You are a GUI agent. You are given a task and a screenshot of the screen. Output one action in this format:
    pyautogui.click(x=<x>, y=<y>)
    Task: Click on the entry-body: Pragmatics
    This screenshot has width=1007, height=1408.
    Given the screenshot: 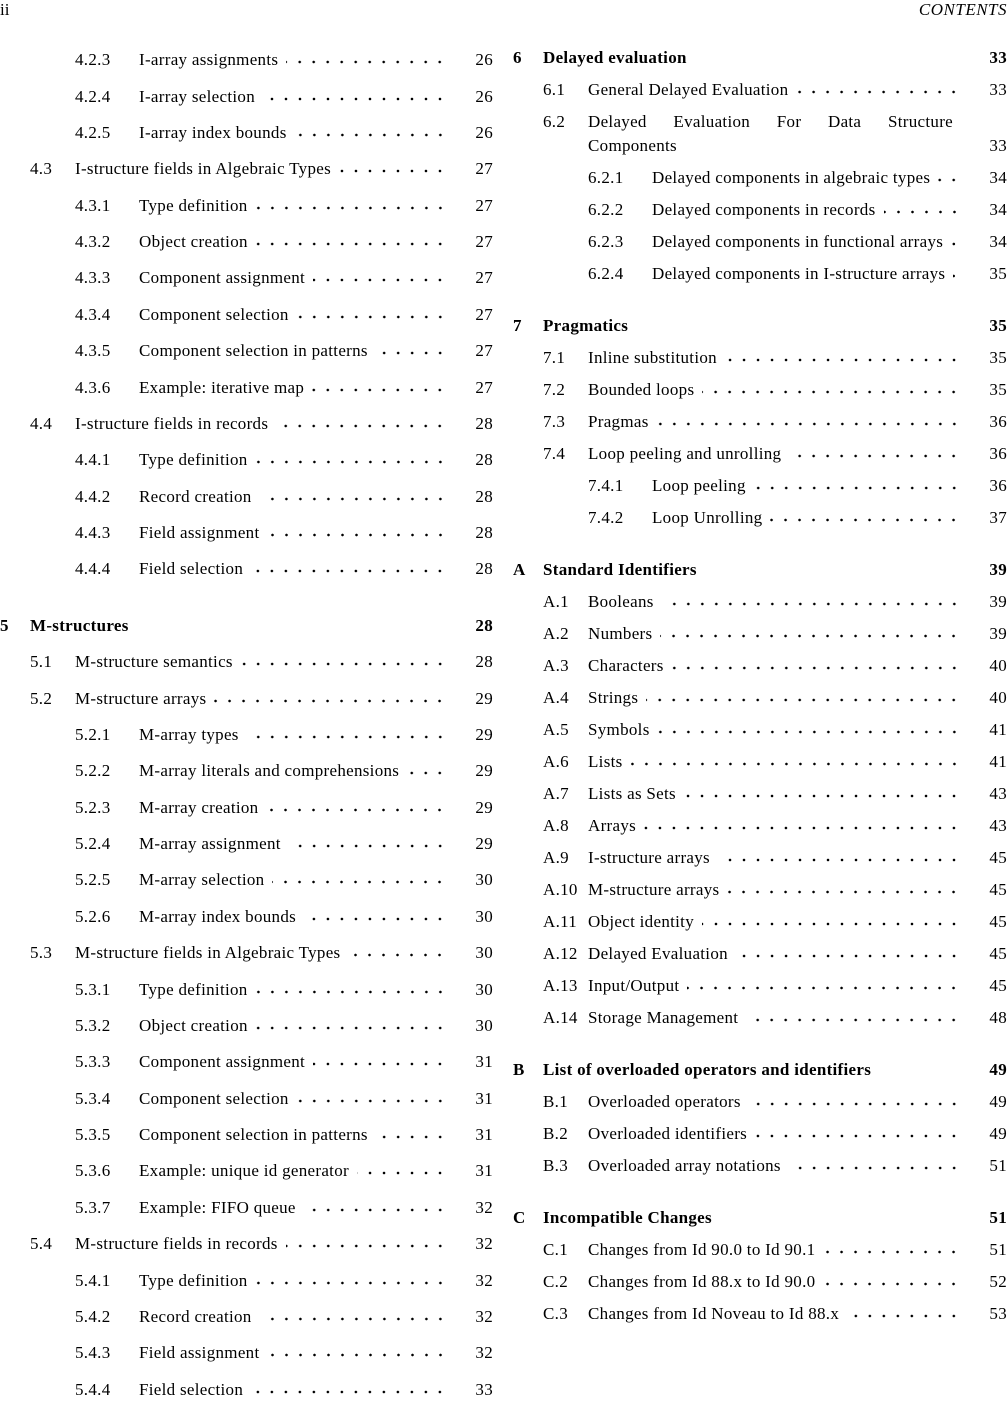 What is the action you would take?
    pyautogui.click(x=755, y=326)
    